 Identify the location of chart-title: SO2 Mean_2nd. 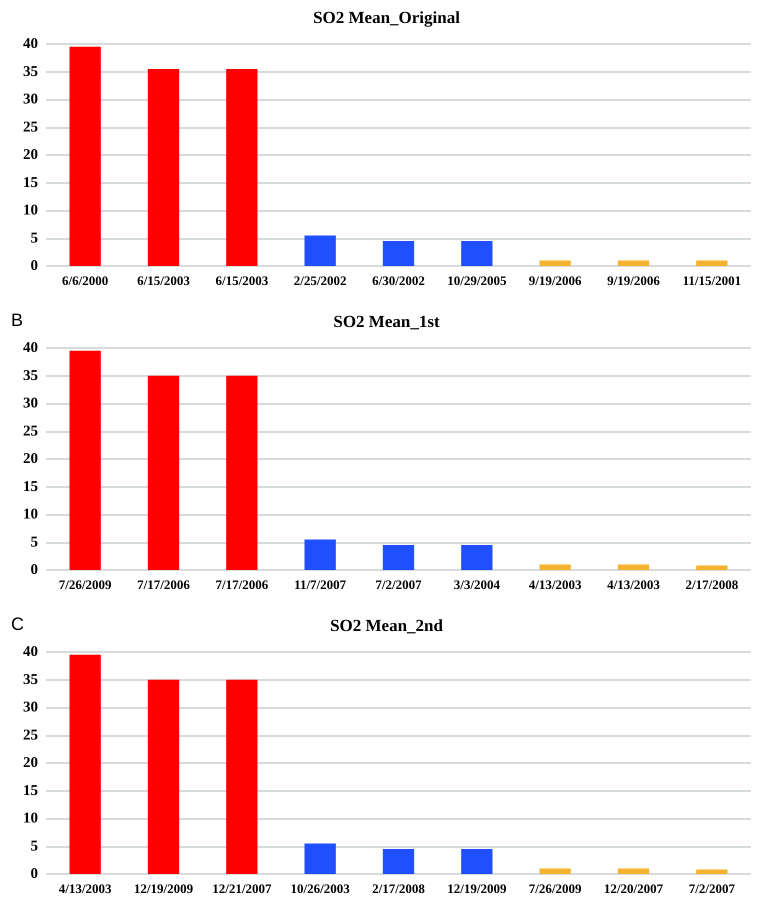
(387, 625).